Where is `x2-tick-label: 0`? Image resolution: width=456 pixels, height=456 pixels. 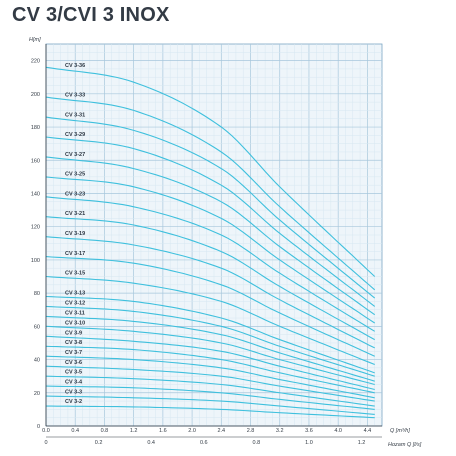 x2-tick-label: 0 is located at coordinates (45, 443).